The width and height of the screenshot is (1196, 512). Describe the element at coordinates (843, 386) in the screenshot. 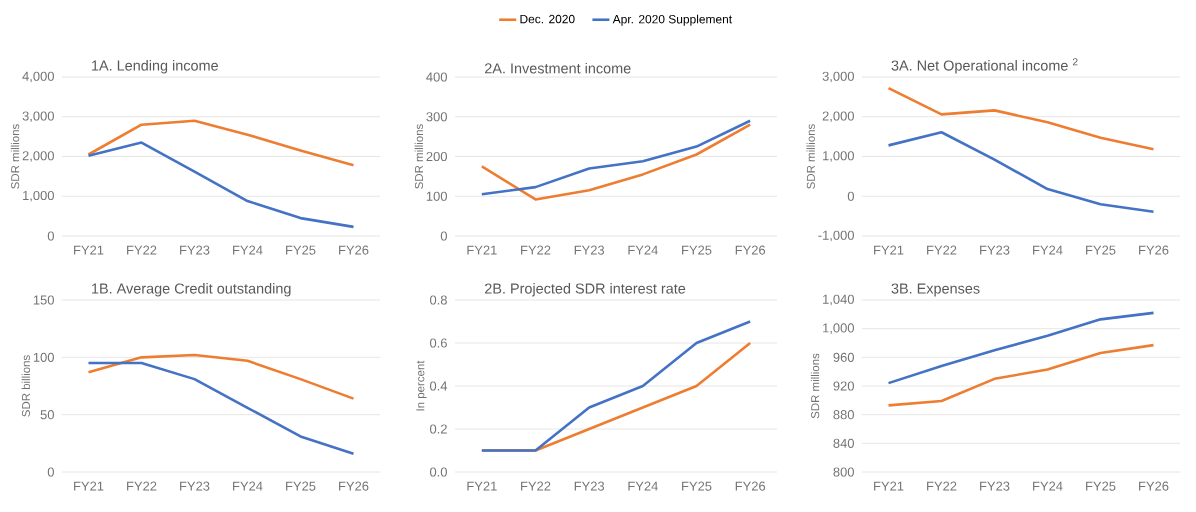

I see `y-tick-label: 920` at that location.